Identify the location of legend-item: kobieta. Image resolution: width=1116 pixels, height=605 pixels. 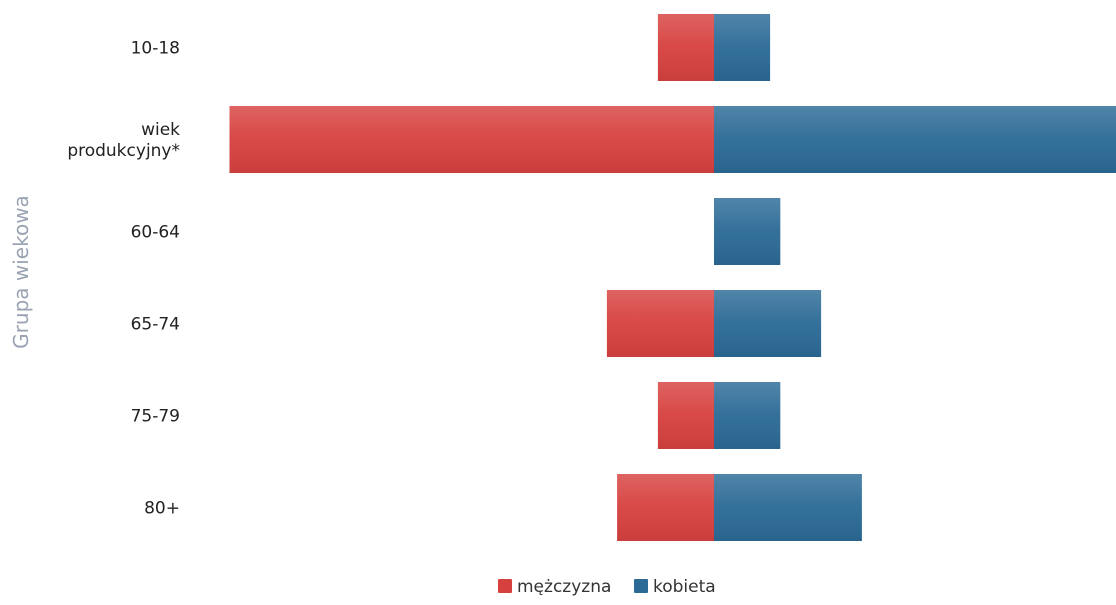
(675, 587).